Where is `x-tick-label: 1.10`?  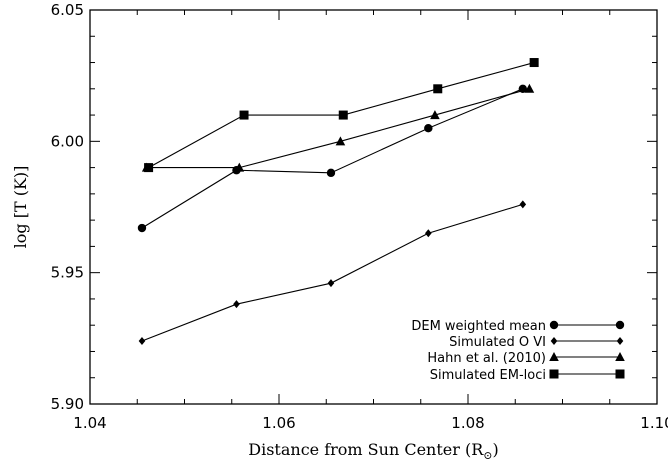
x-tick-label: 1.10 is located at coordinates (654, 423).